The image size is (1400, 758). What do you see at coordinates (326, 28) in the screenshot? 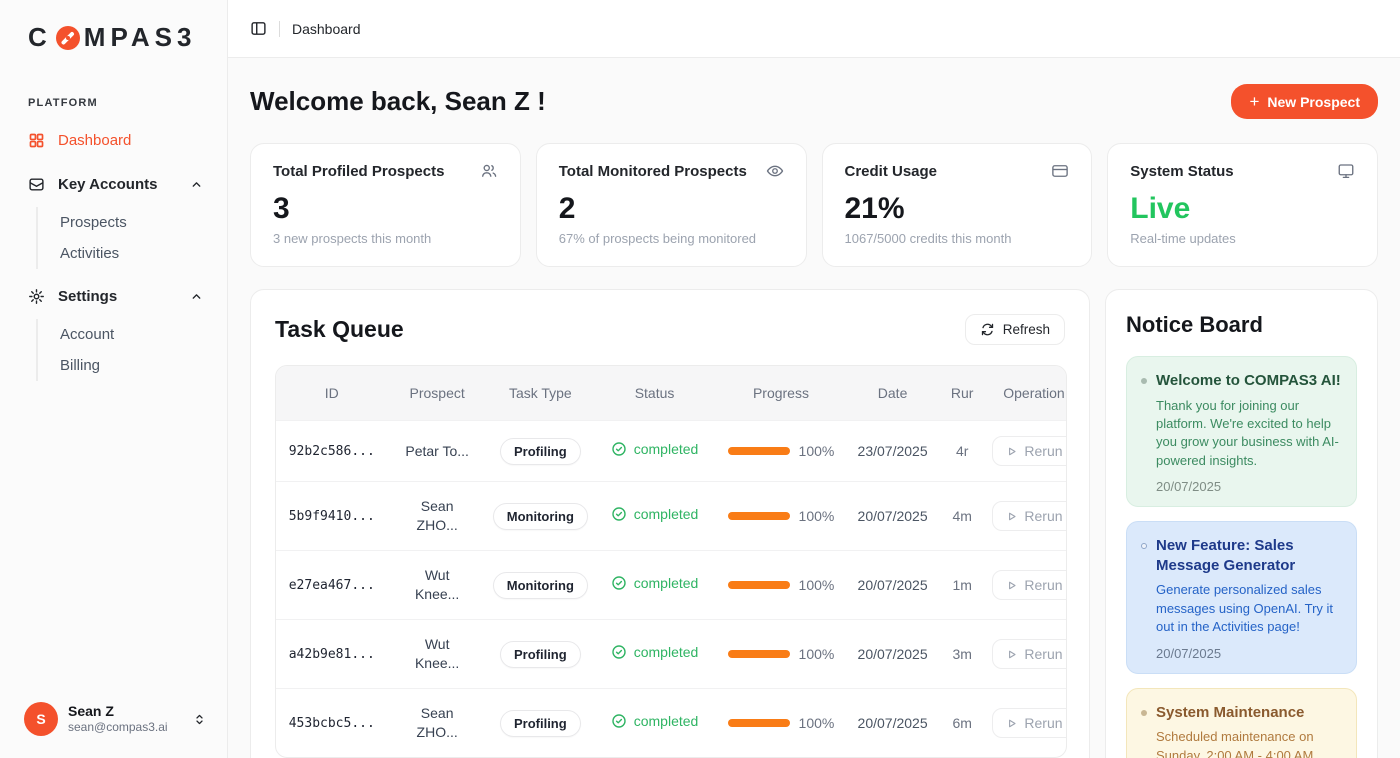
I see `breadcrumb: Dashboard` at bounding box center [326, 28].